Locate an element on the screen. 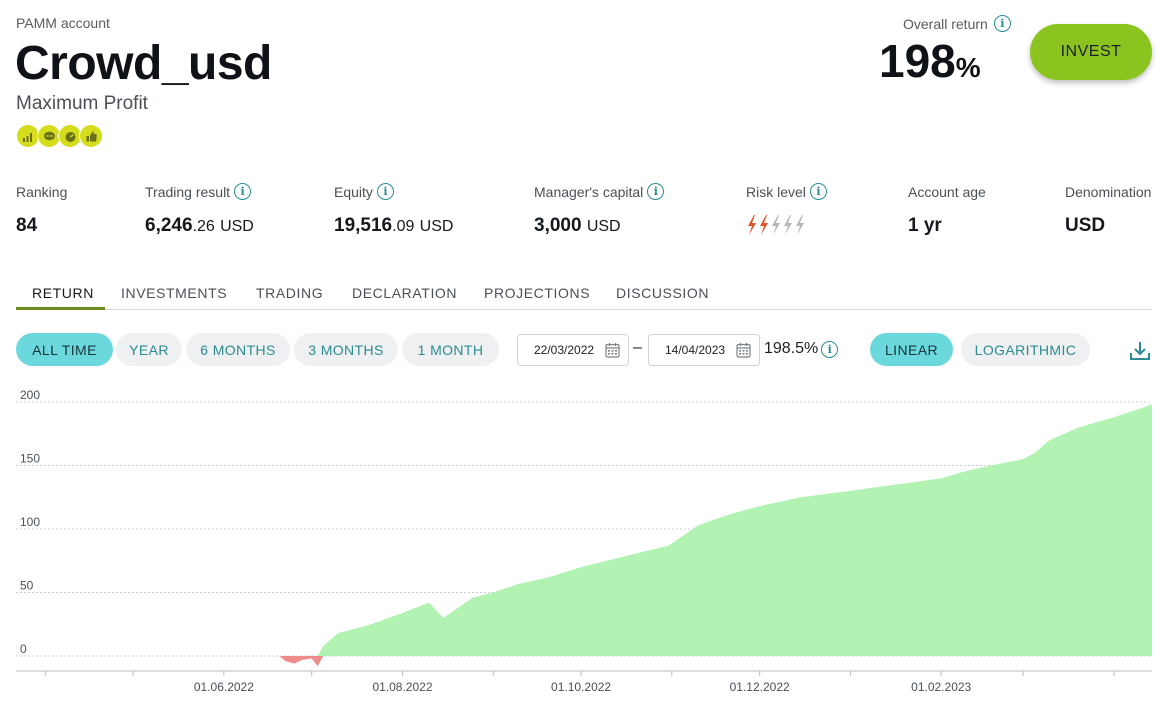 This screenshot has height=703, width=1166. ranking-label: Ranking is located at coordinates (42, 191).